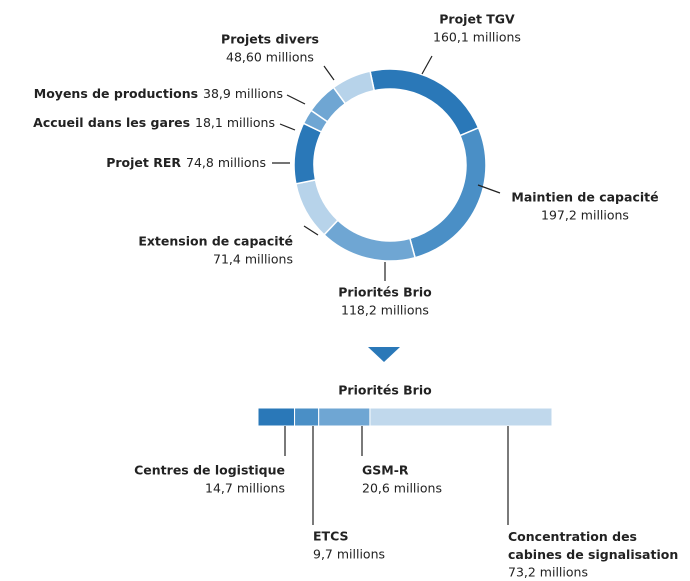 The height and width of the screenshot is (581, 690). I want to click on label-name: Projet RER, so click(143, 162).